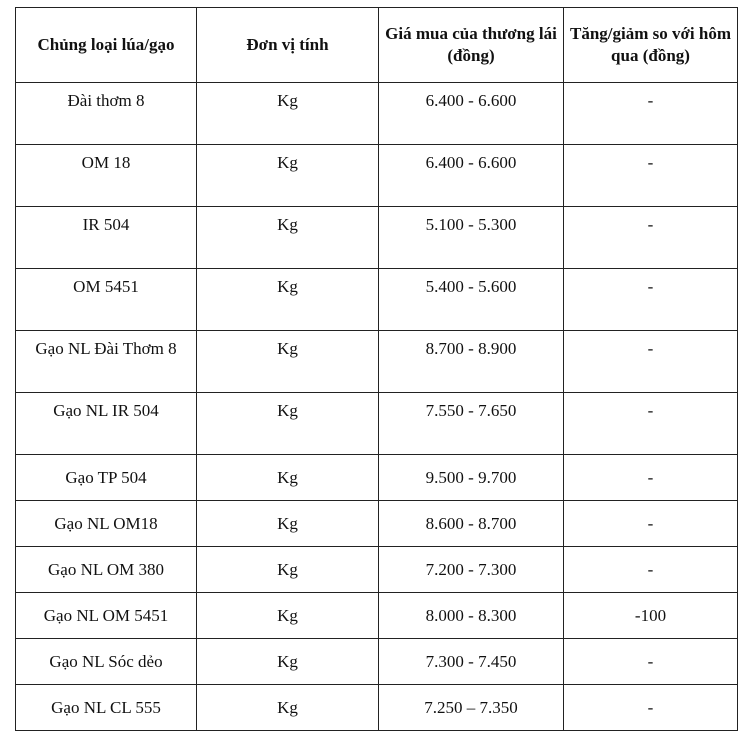  I want to click on table-row: Gạo NL OM 380 Kg 7.200 - 7.300-, so click(376, 569).